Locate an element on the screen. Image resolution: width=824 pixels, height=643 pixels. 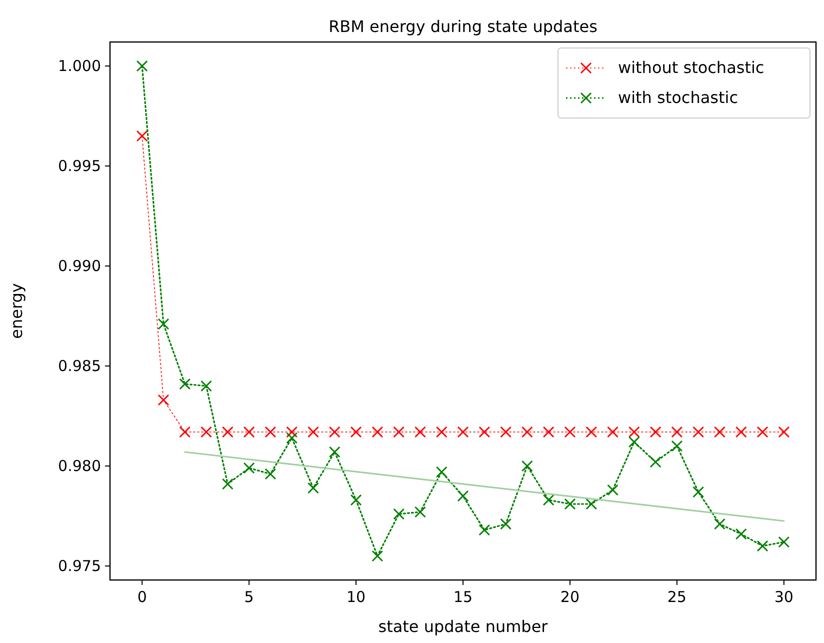
y-tick-label: 0.980 is located at coordinates (79, 466).